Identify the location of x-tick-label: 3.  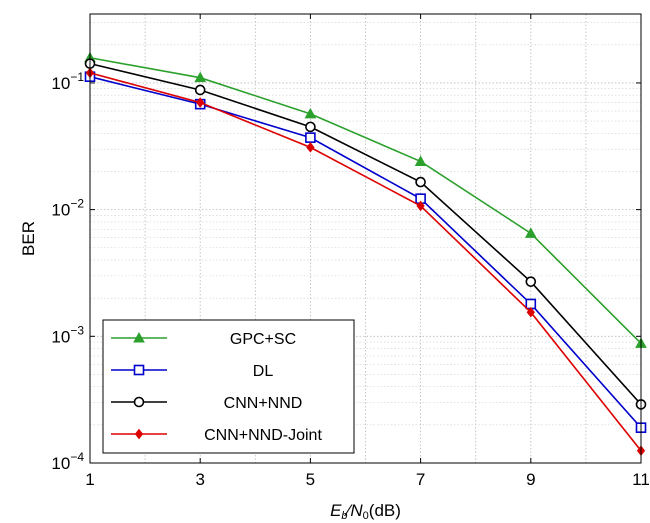
(199, 479).